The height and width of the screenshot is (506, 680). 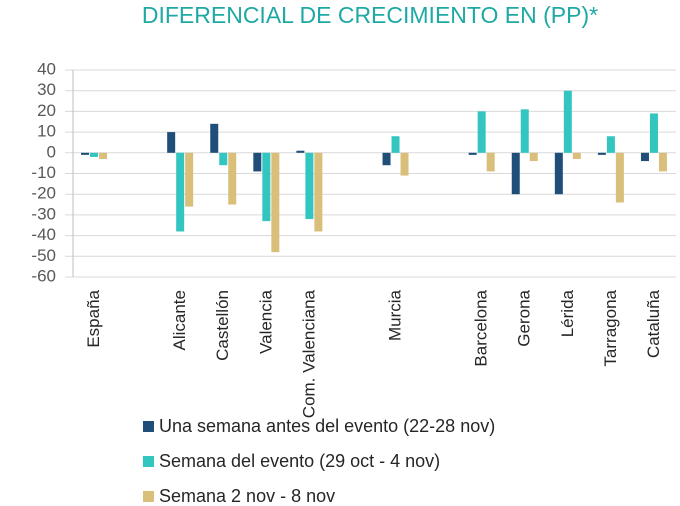 What do you see at coordinates (179, 320) in the screenshot?
I see `x-tick-label: Alicante` at bounding box center [179, 320].